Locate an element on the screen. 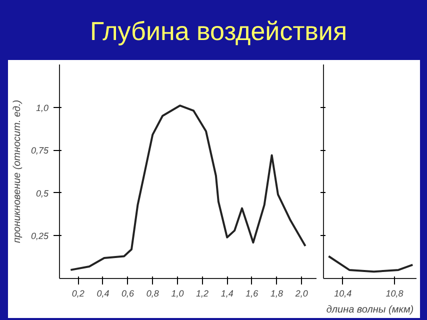  chart-title: Глубина воздействия is located at coordinates (219, 31).